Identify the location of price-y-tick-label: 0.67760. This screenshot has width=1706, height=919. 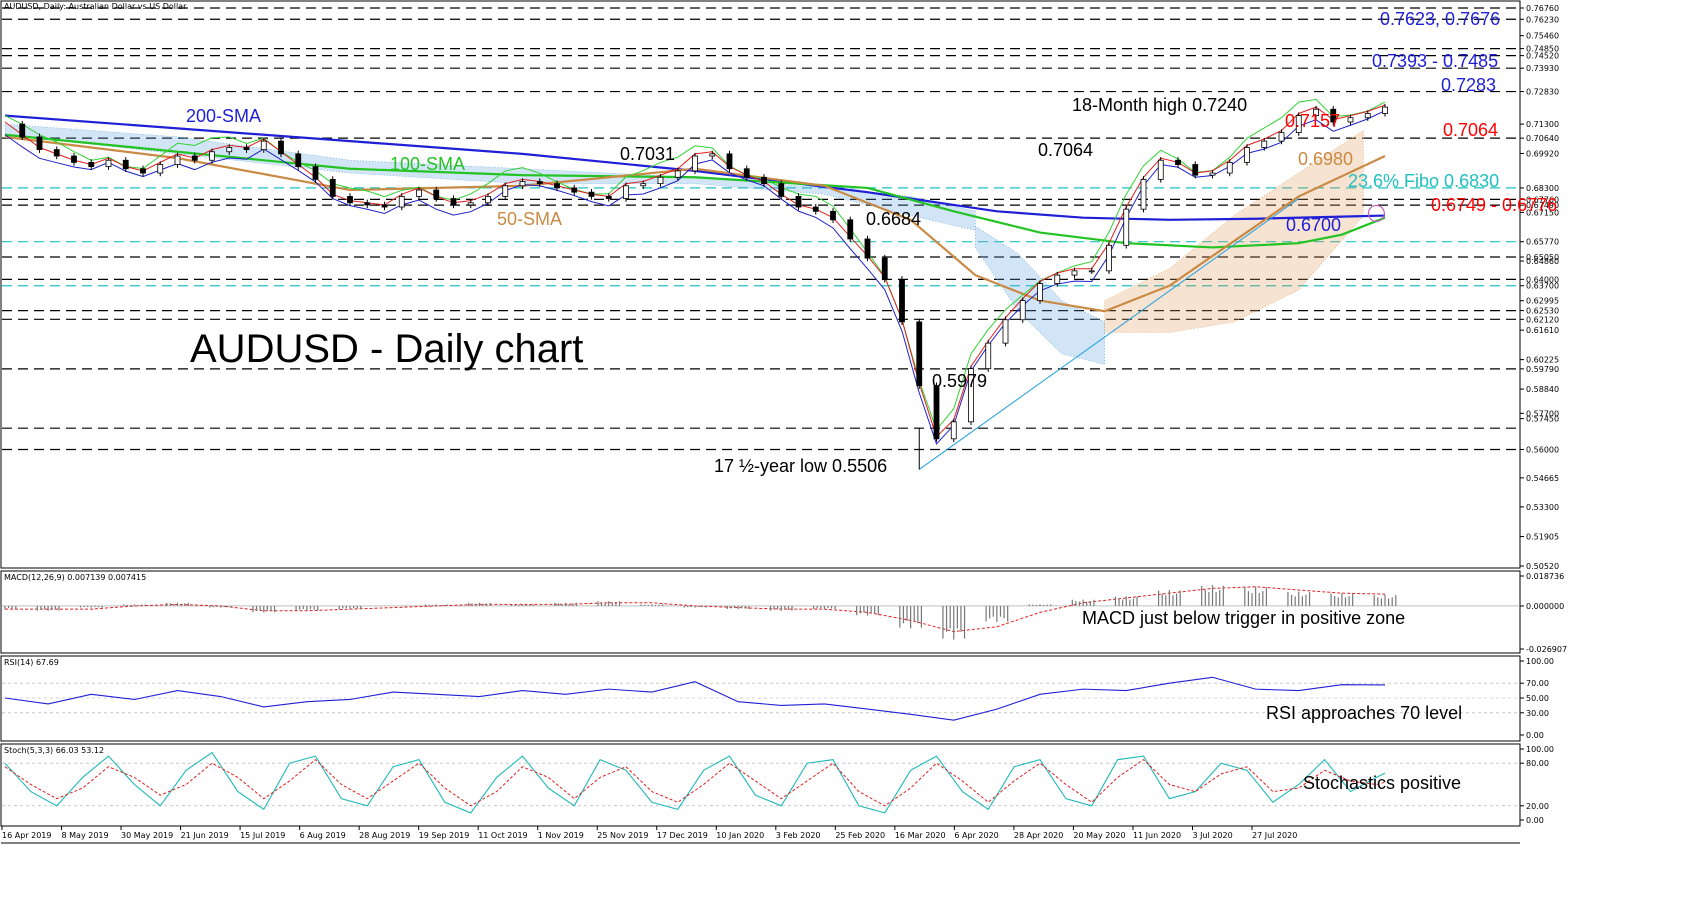
(1542, 199).